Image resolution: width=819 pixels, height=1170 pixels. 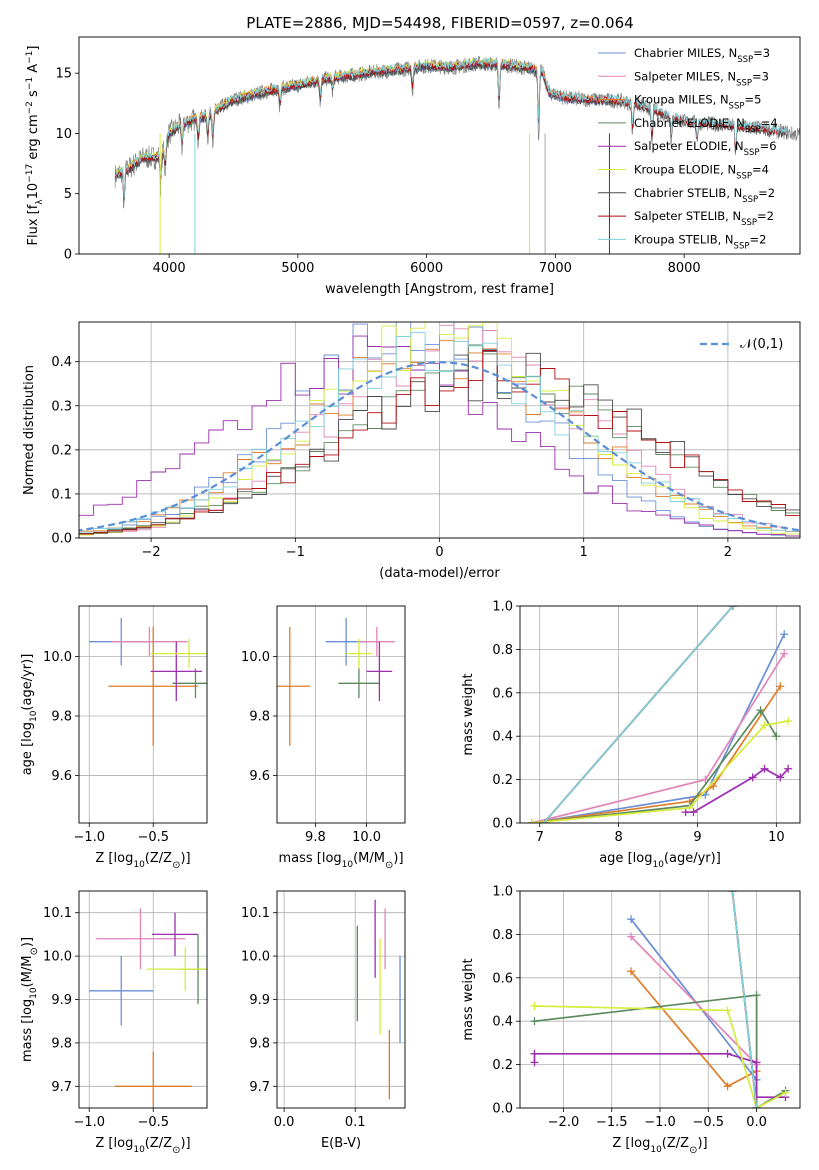 I want to click on x-tick-label: −2.0, so click(x=564, y=1122).